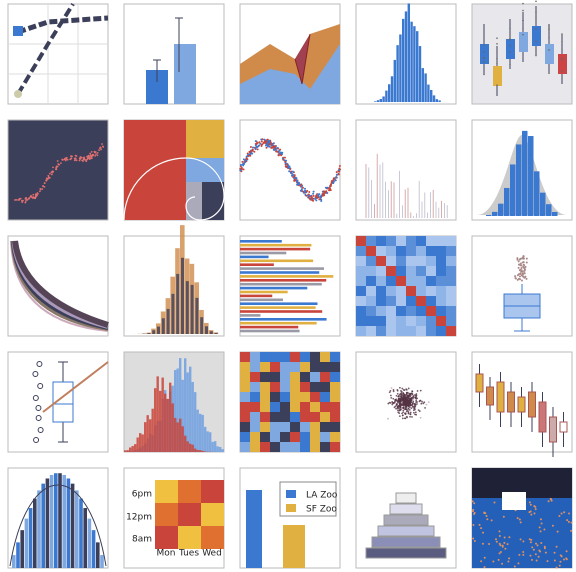 The width and height of the screenshot is (576, 572). What do you see at coordinates (322, 496) in the screenshot?
I see `legend-label: LA Zoo` at bounding box center [322, 496].